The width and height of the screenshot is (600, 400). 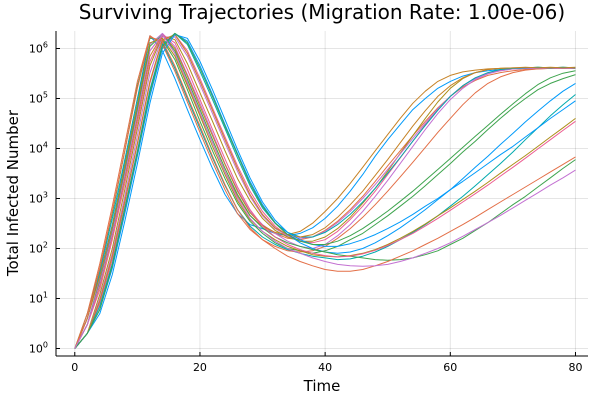 I want to click on y-tick-label: 10⁵, so click(x=38, y=98).